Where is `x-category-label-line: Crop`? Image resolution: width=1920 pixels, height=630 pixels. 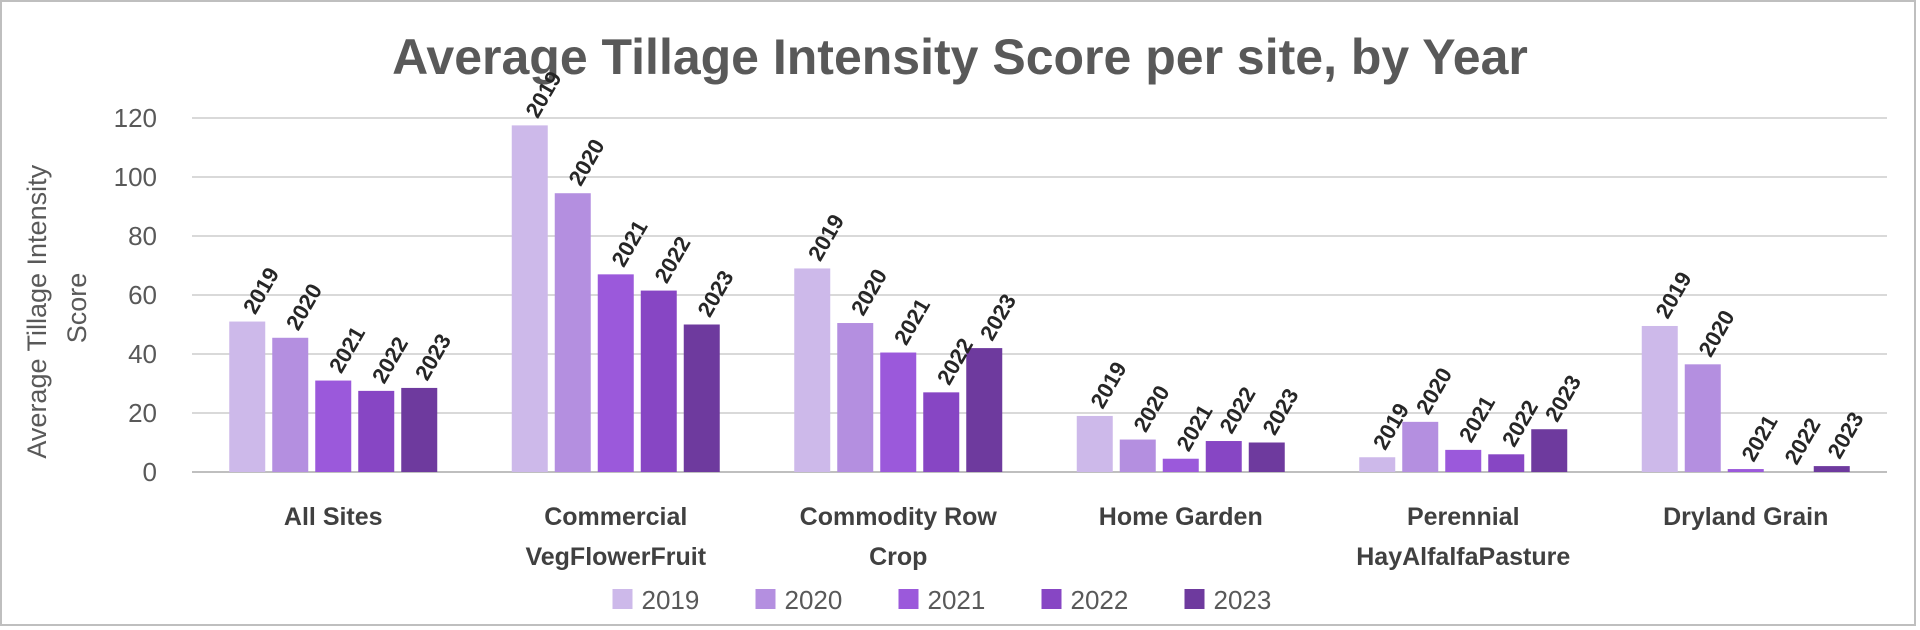
x-category-label-line: Crop is located at coordinates (898, 557).